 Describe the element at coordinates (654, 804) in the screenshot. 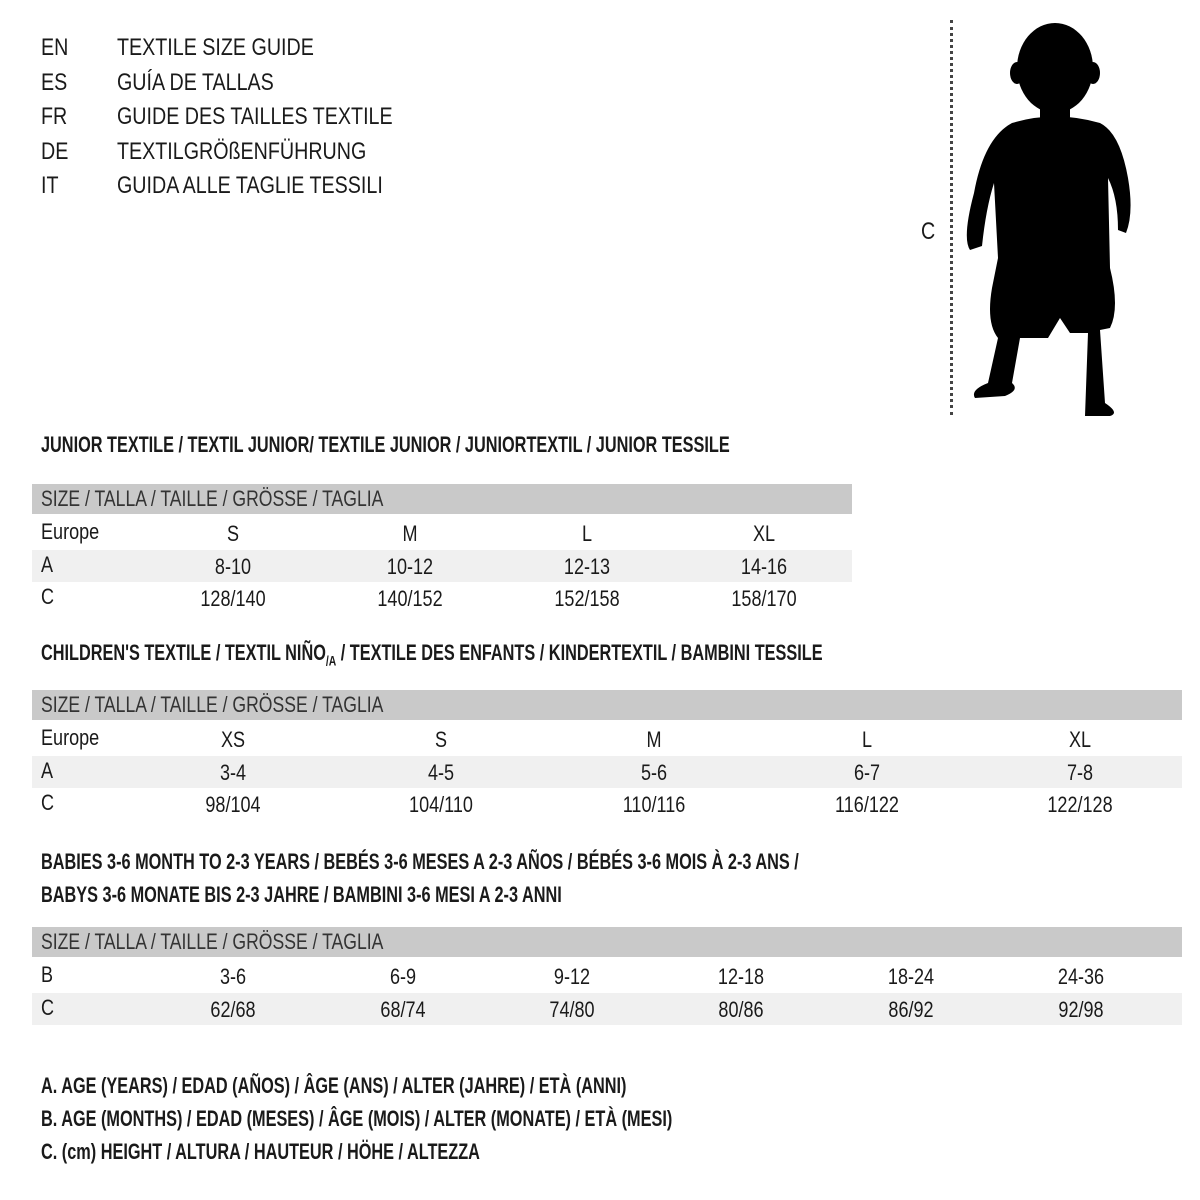

I see `table-cell: 110/116` at that location.